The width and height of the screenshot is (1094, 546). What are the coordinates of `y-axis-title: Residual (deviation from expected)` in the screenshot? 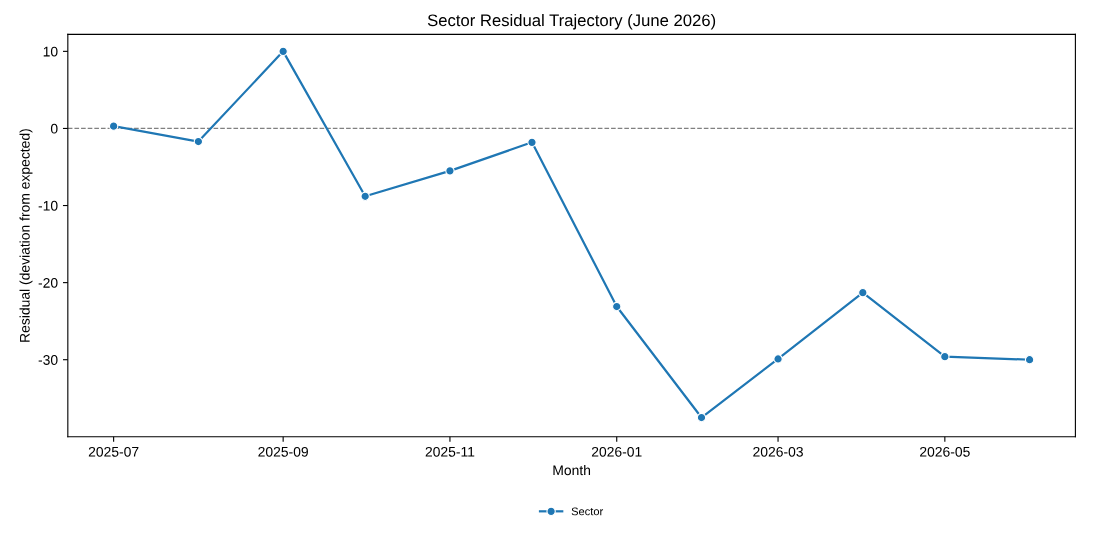 It's located at (26, 235).